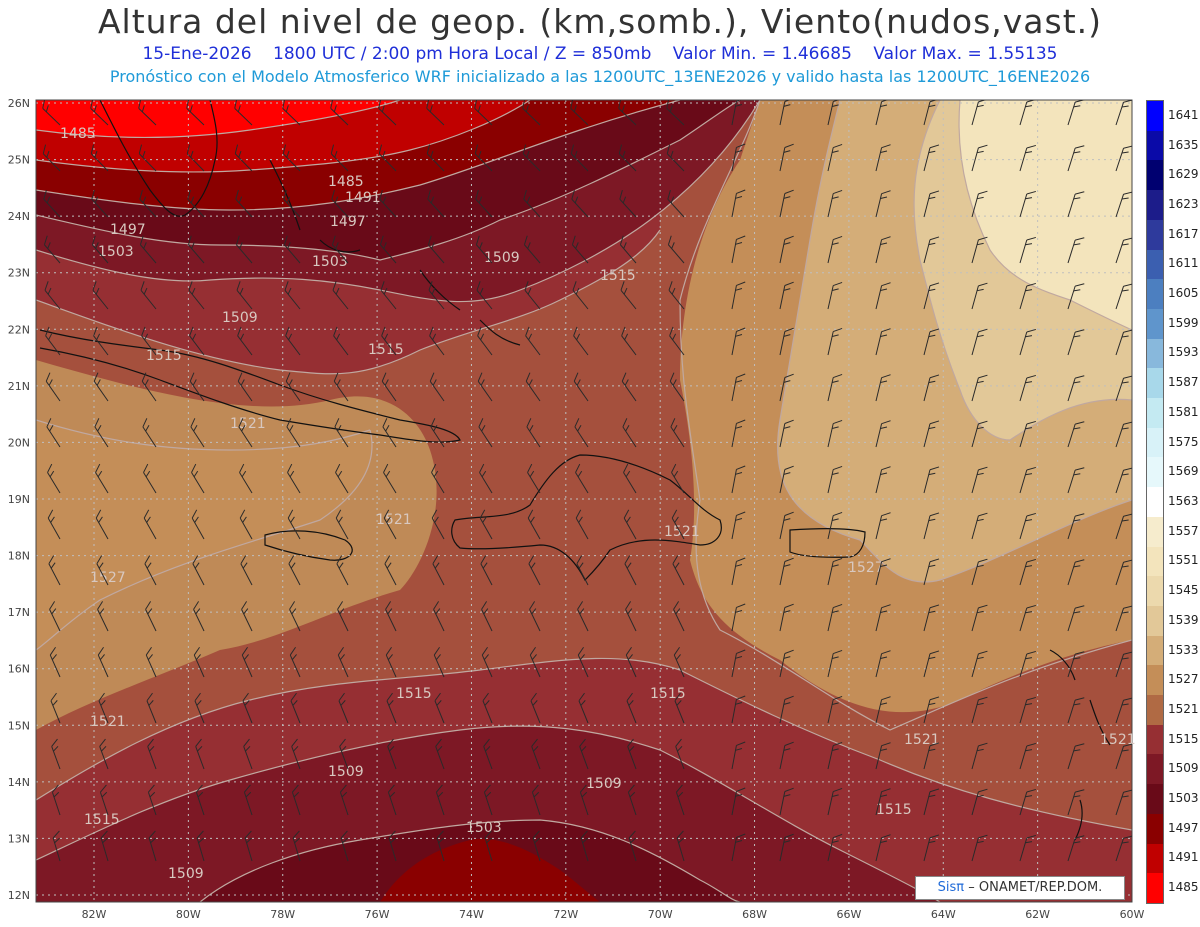  Describe the element at coordinates (19, 386) in the screenshot. I see `latitude-label: 21N` at that location.